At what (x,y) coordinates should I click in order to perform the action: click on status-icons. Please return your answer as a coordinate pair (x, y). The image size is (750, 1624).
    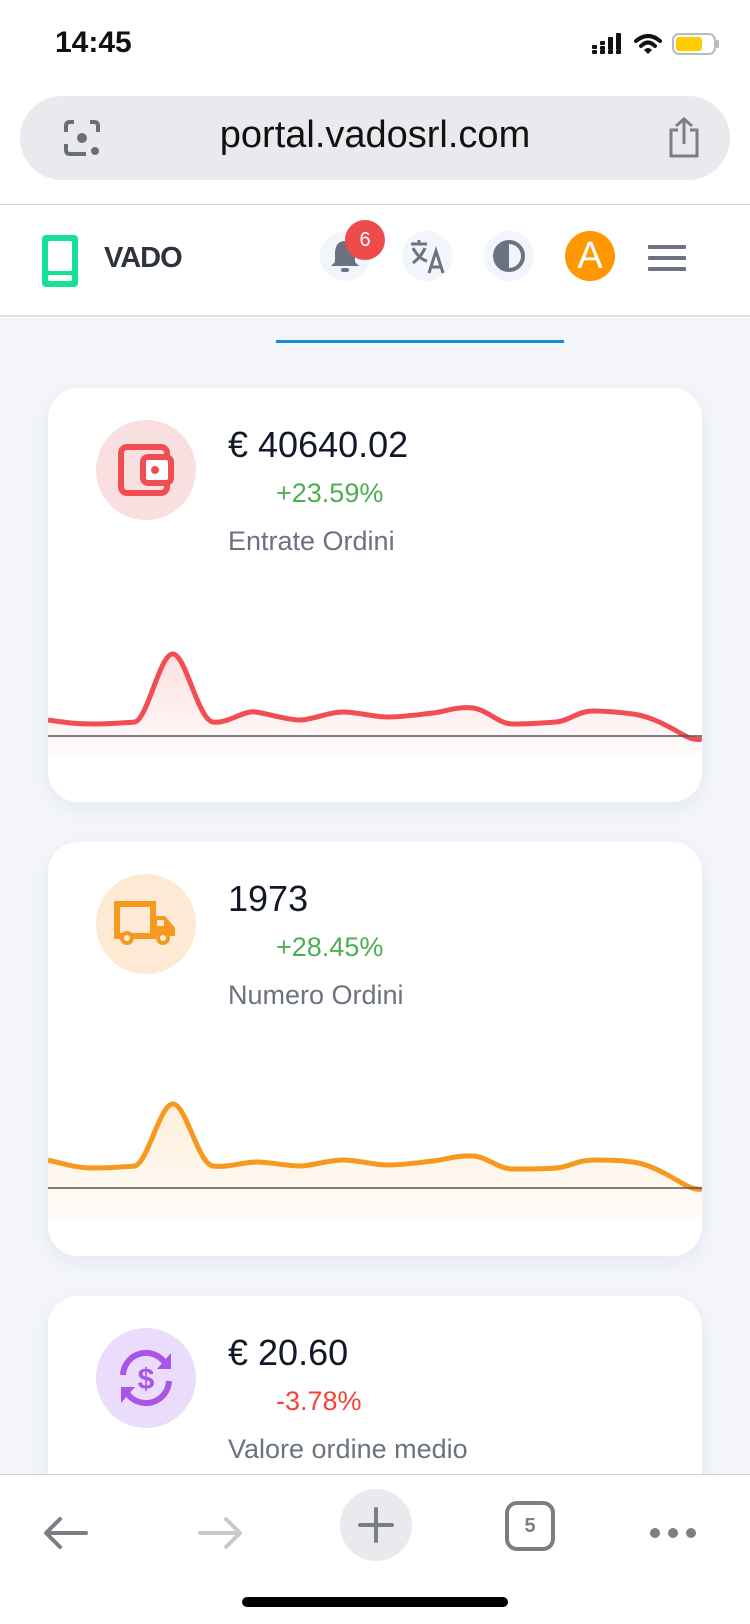
    Looking at the image, I should click on (656, 44).